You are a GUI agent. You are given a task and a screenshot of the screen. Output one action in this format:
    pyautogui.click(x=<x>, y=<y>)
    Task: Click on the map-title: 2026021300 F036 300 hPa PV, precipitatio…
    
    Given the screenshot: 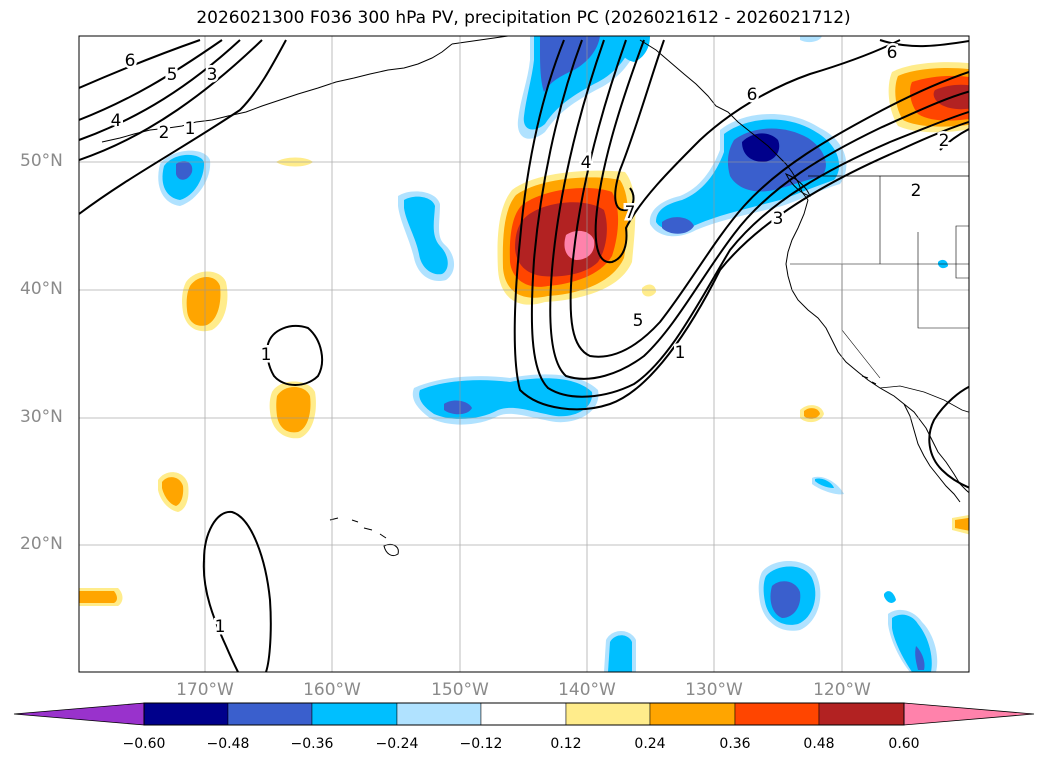 What is the action you would take?
    pyautogui.click(x=523, y=18)
    